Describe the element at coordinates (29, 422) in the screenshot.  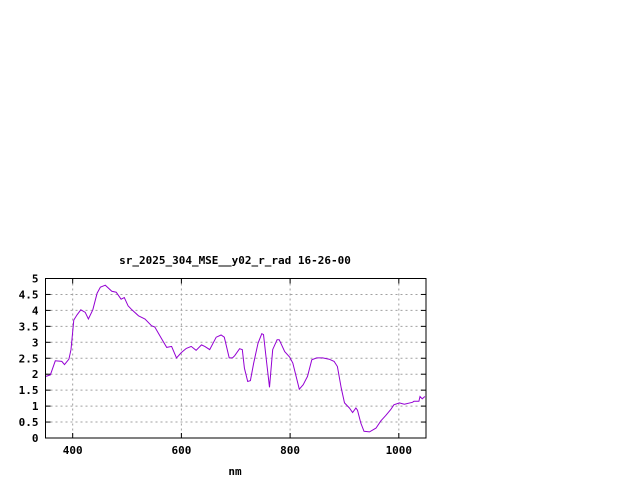
I see `y-tick-label: 0.5` at that location.